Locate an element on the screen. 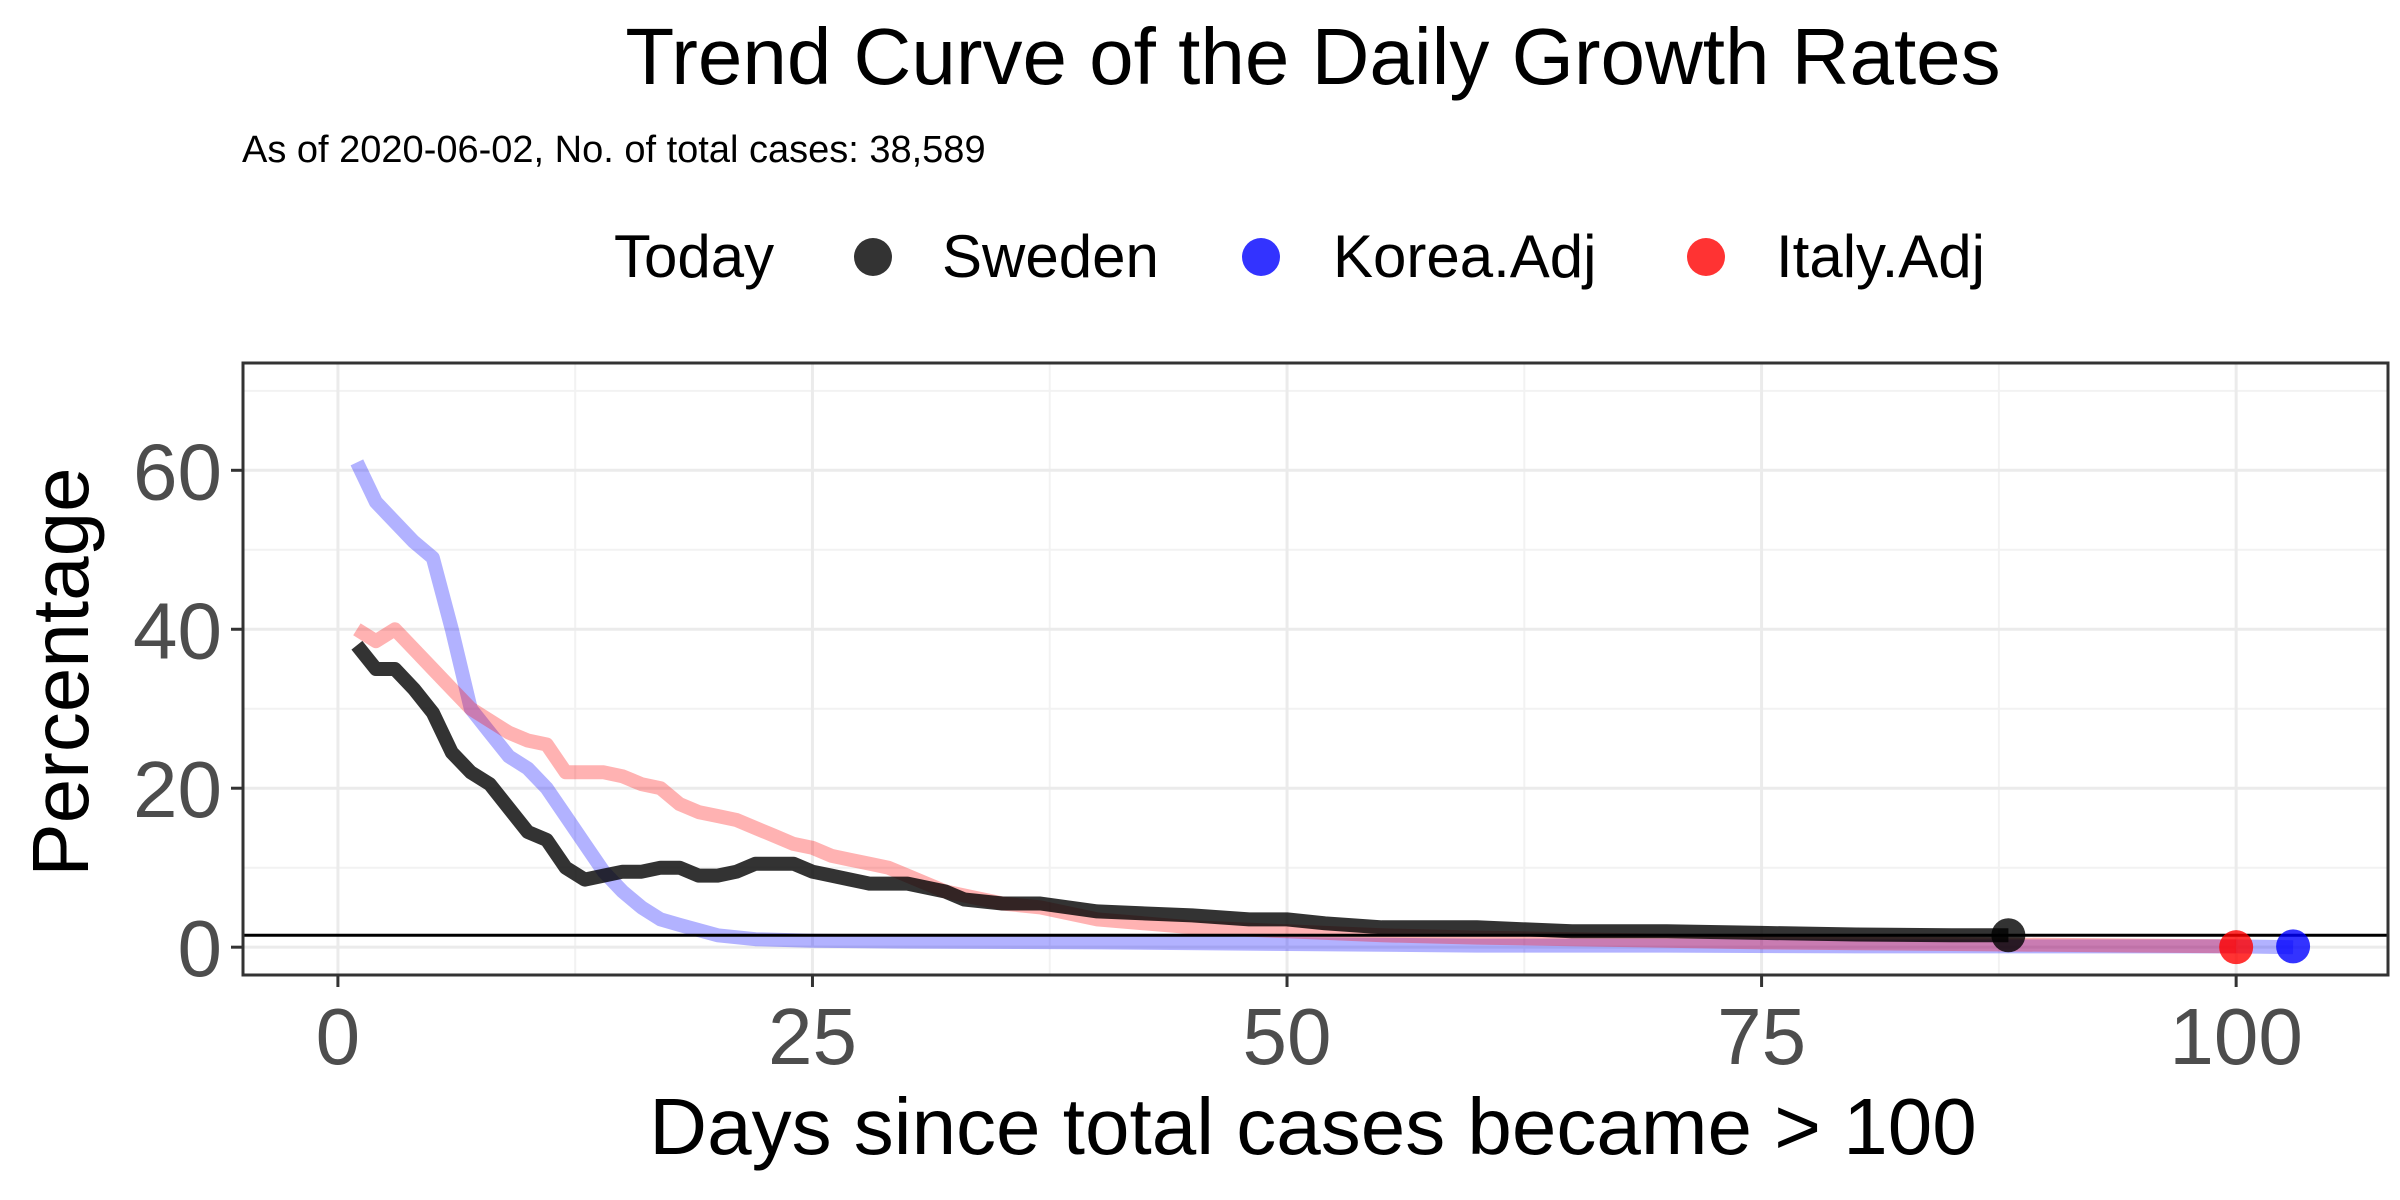  legend-marker-korea-adj is located at coordinates (1261, 257).